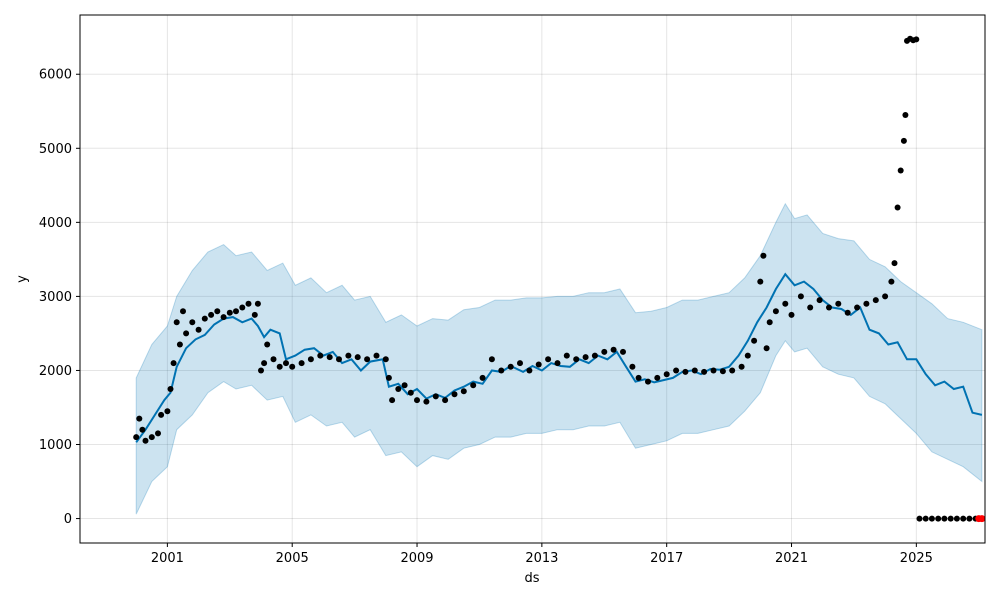 Image resolution: width=1000 pixels, height=600 pixels. Describe the element at coordinates (55, 149) in the screenshot. I see `y-tick-label: 5000` at that location.